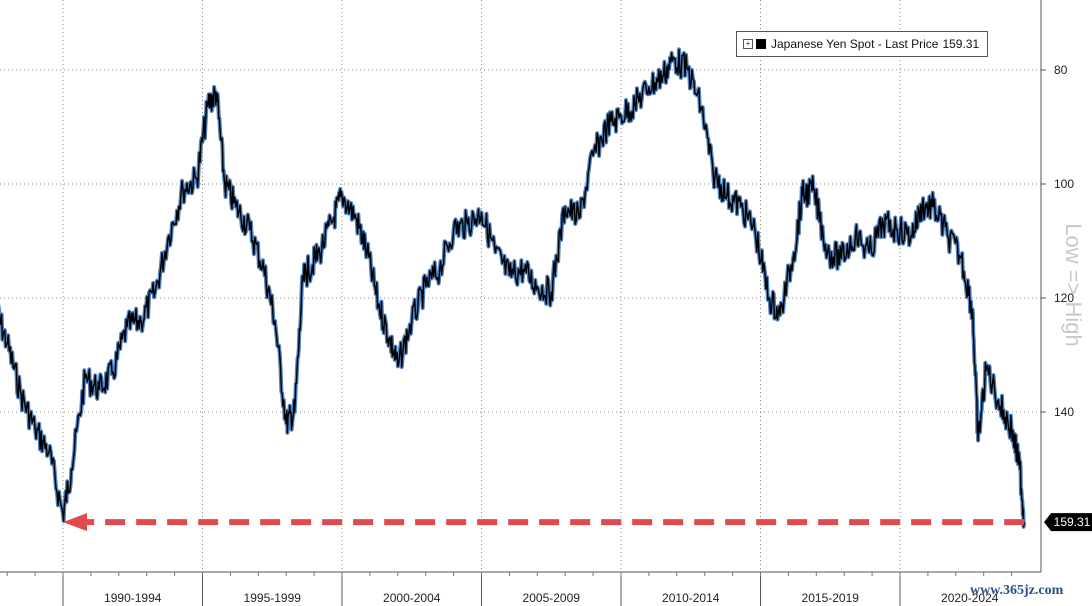  What do you see at coordinates (961, 44) in the screenshot?
I see `legend-value: 159.31` at bounding box center [961, 44].